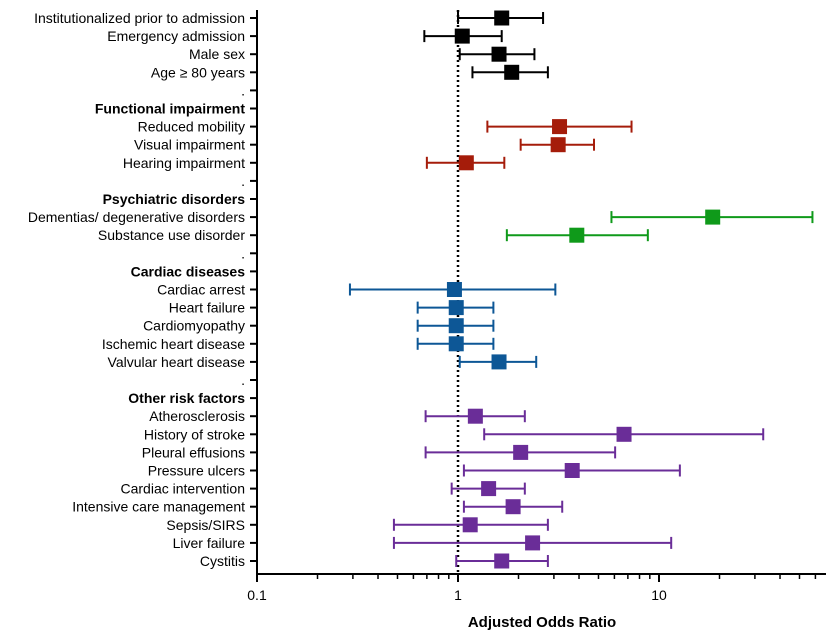  I want to click on row-label: Heart failure, so click(207, 308).